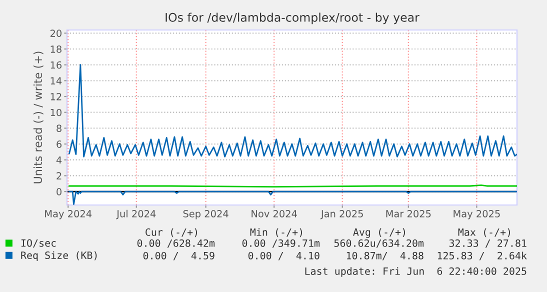 The image size is (547, 292). Describe the element at coordinates (59, 160) in the screenshot. I see `y-tick-label: 4` at that location.